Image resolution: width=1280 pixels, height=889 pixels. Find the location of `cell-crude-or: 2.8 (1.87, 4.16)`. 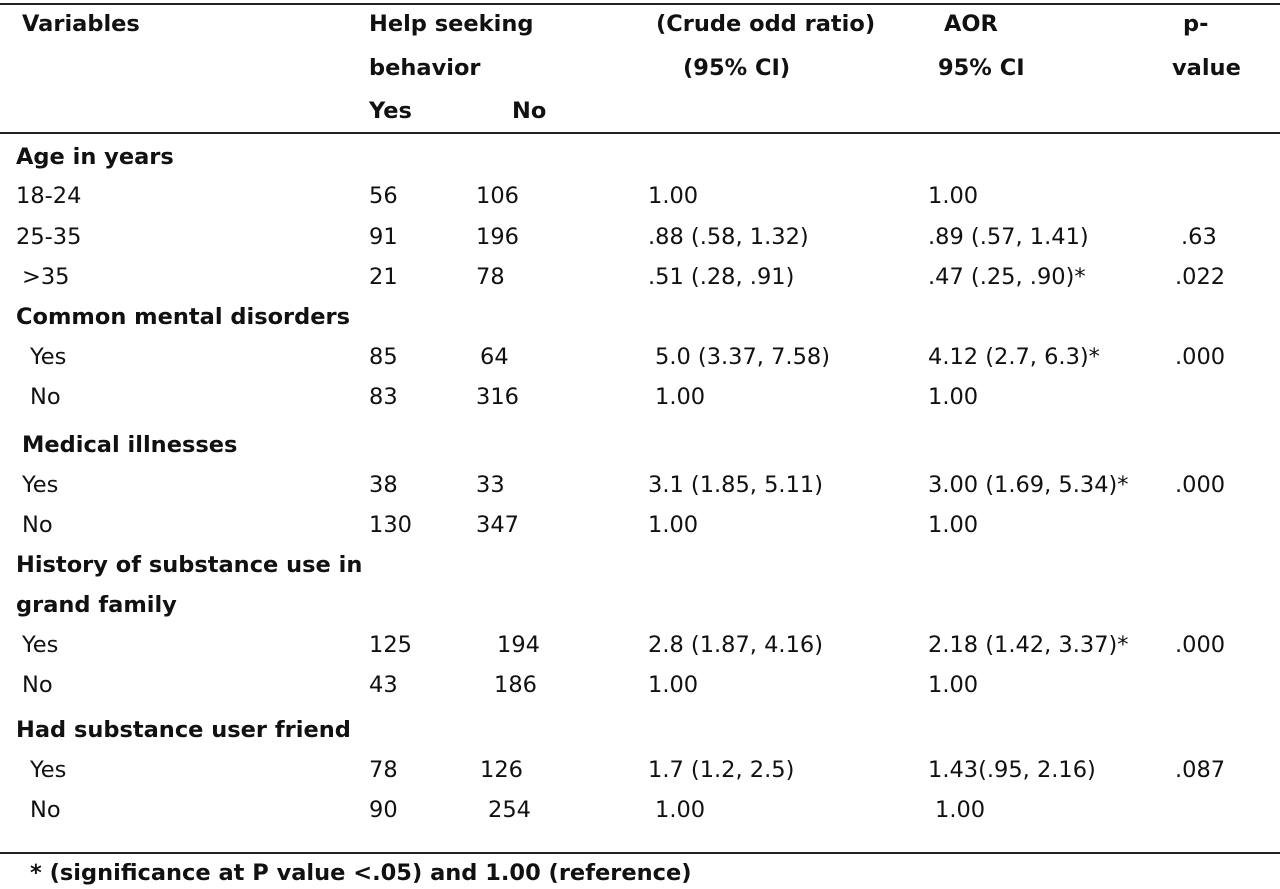

cell-crude-or: 2.8 (1.87, 4.16) is located at coordinates (735, 645).